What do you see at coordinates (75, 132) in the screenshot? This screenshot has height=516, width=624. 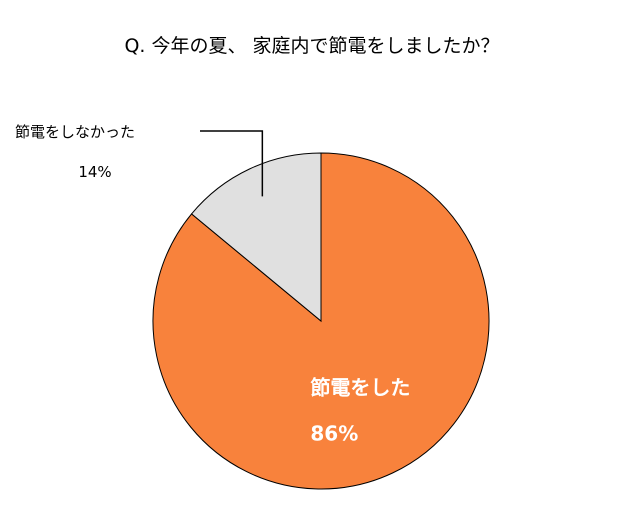 I see `slice-label-1: 節電をしなかった` at bounding box center [75, 132].